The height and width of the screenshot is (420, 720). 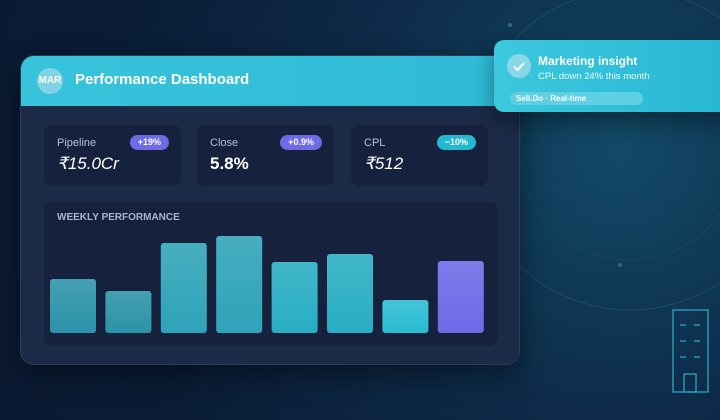 What do you see at coordinates (224, 143) in the screenshot?
I see `kpi-label: Close` at bounding box center [224, 143].